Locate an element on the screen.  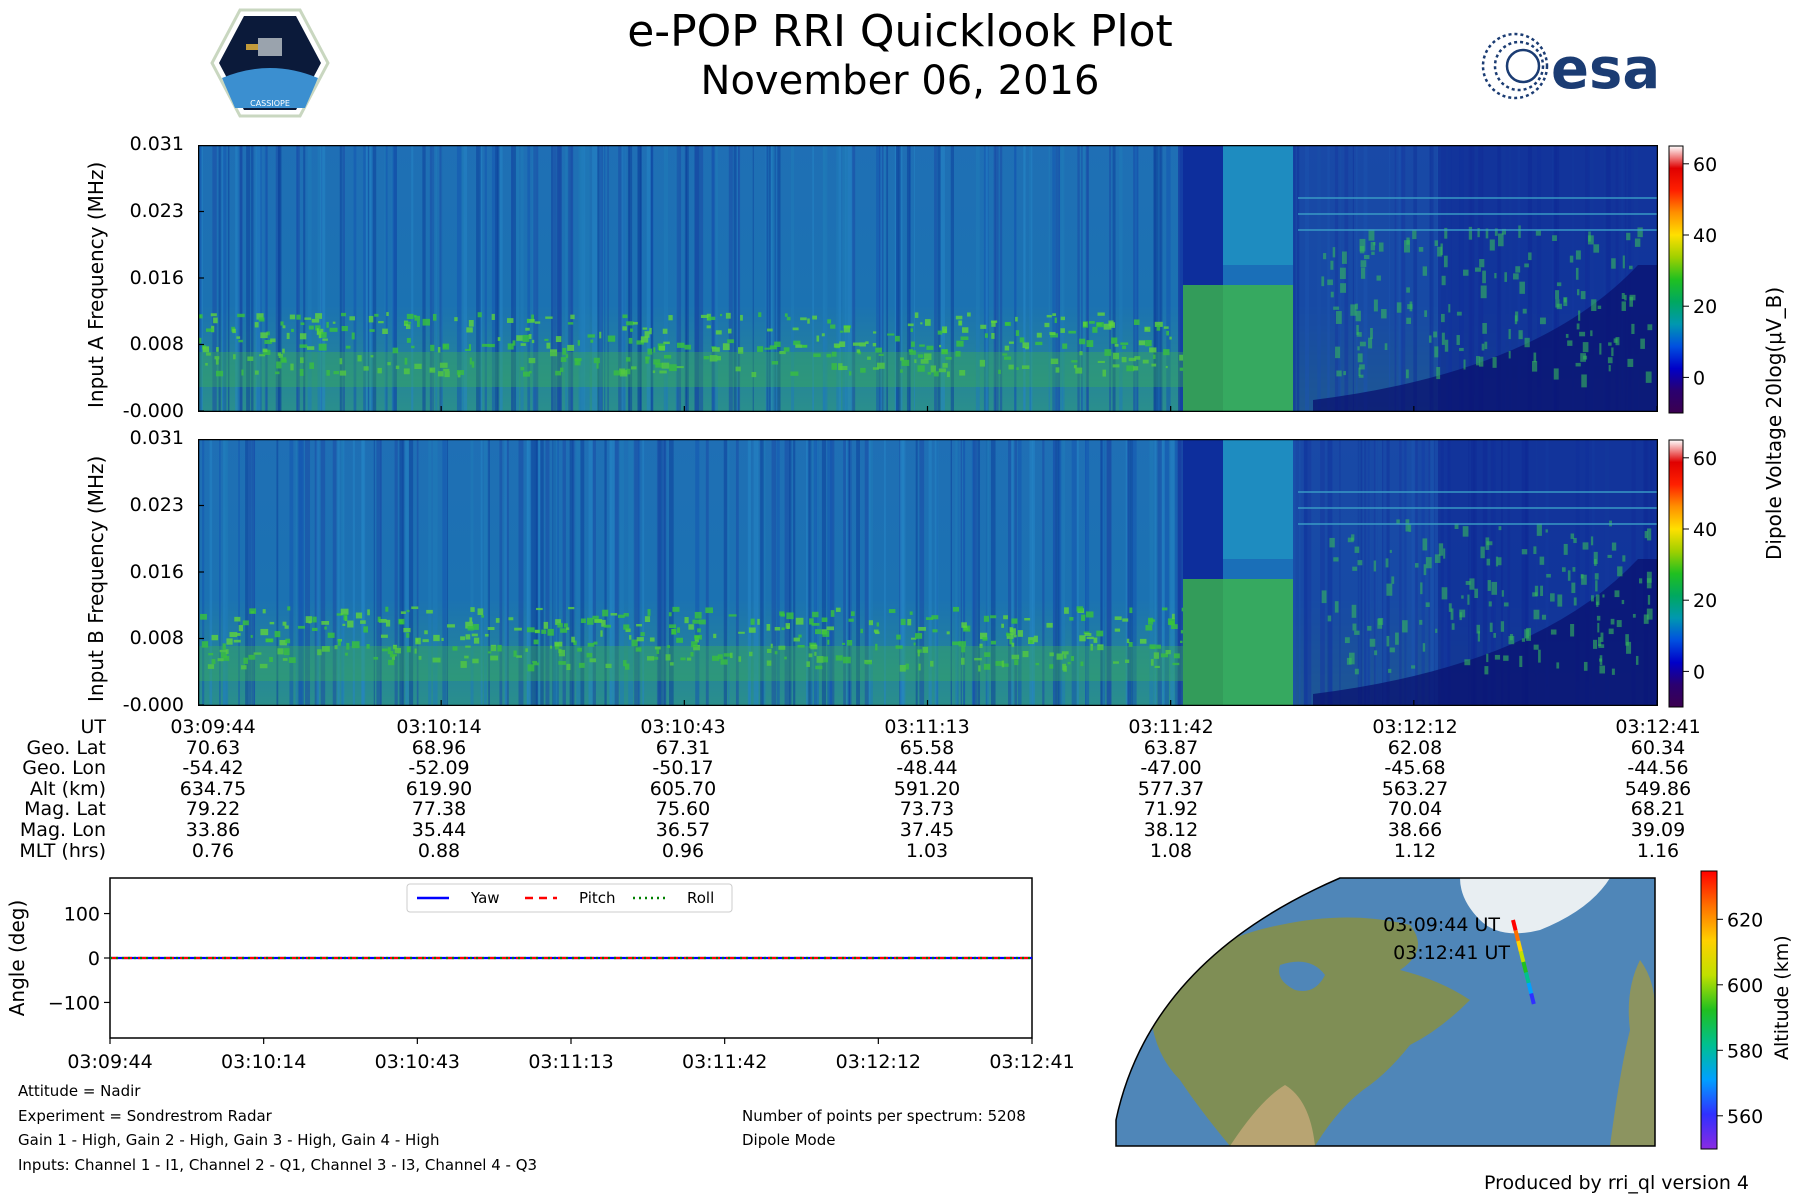
input-a-ytick: 0.031 is located at coordinates (156, 144).